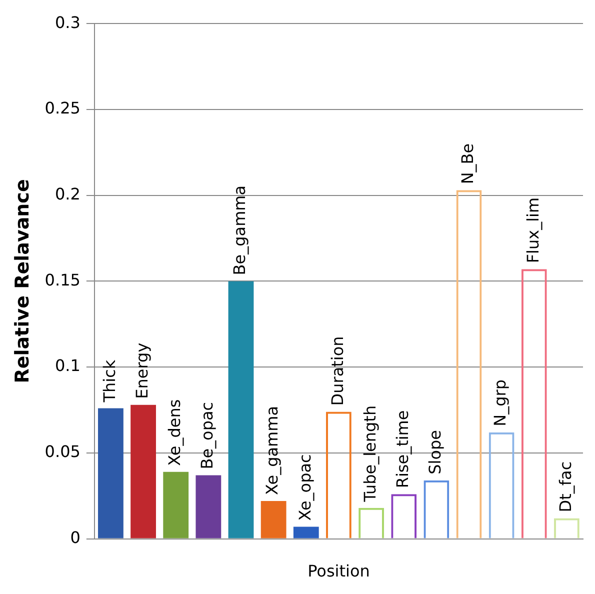  I want to click on x-tick-label: Tube_length, so click(370, 454).